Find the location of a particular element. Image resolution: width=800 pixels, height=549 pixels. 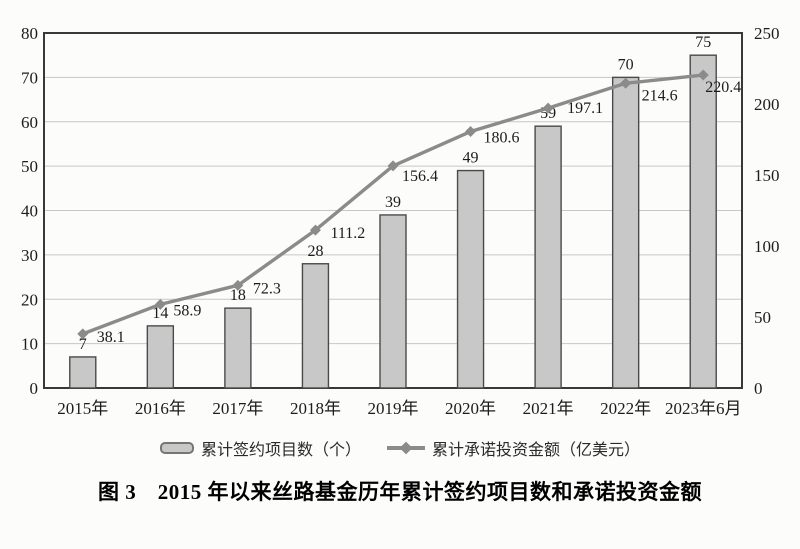

right-axis-tick: 50 is located at coordinates (762, 317).